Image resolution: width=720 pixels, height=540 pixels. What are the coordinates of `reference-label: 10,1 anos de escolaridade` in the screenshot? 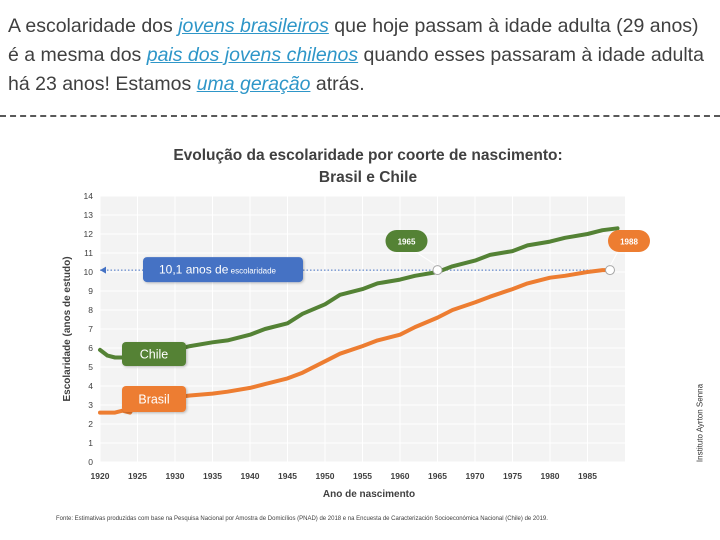 It's located at (218, 270).